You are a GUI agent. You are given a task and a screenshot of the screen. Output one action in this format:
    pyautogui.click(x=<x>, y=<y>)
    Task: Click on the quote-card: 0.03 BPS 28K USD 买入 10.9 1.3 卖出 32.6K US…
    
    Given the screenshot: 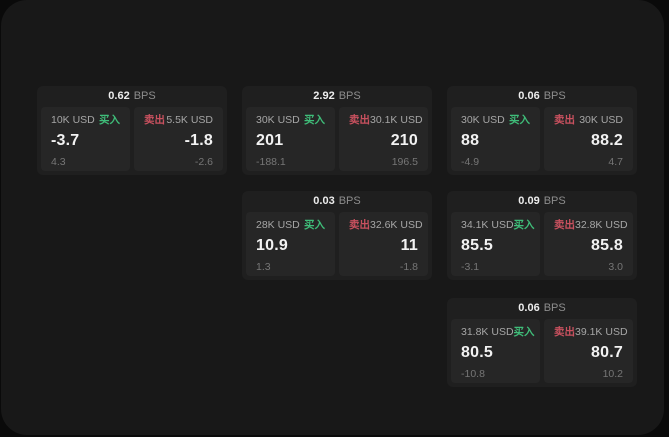 What is the action you would take?
    pyautogui.click(x=337, y=235)
    